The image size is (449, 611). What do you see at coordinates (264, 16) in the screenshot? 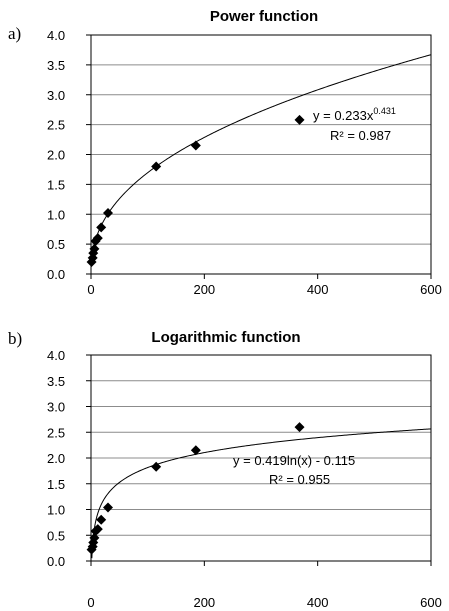
I see `chart-title-a: Power function` at bounding box center [264, 16].